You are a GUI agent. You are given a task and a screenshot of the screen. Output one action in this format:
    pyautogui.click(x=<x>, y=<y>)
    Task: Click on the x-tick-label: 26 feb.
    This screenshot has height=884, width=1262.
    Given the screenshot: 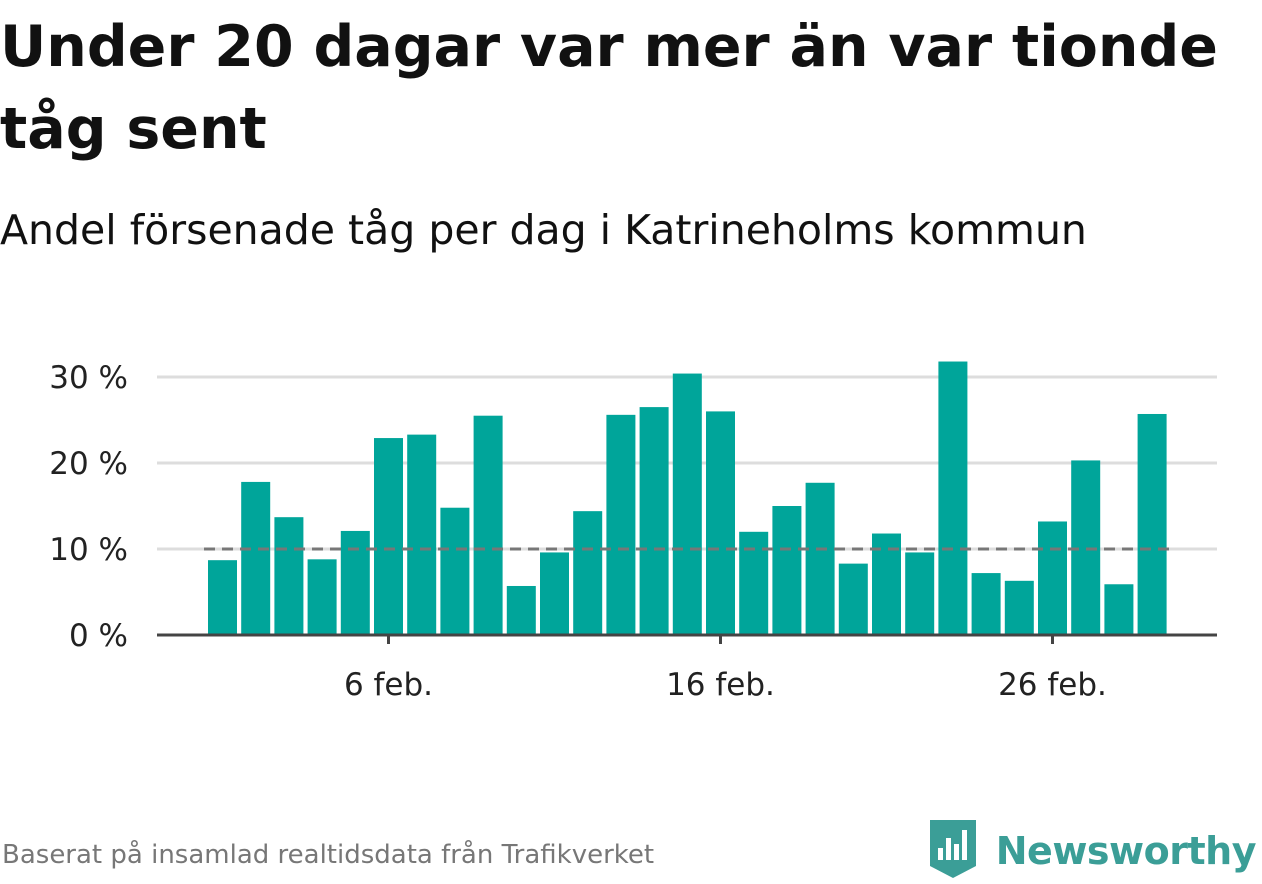 What is the action you would take?
    pyautogui.click(x=1052, y=685)
    